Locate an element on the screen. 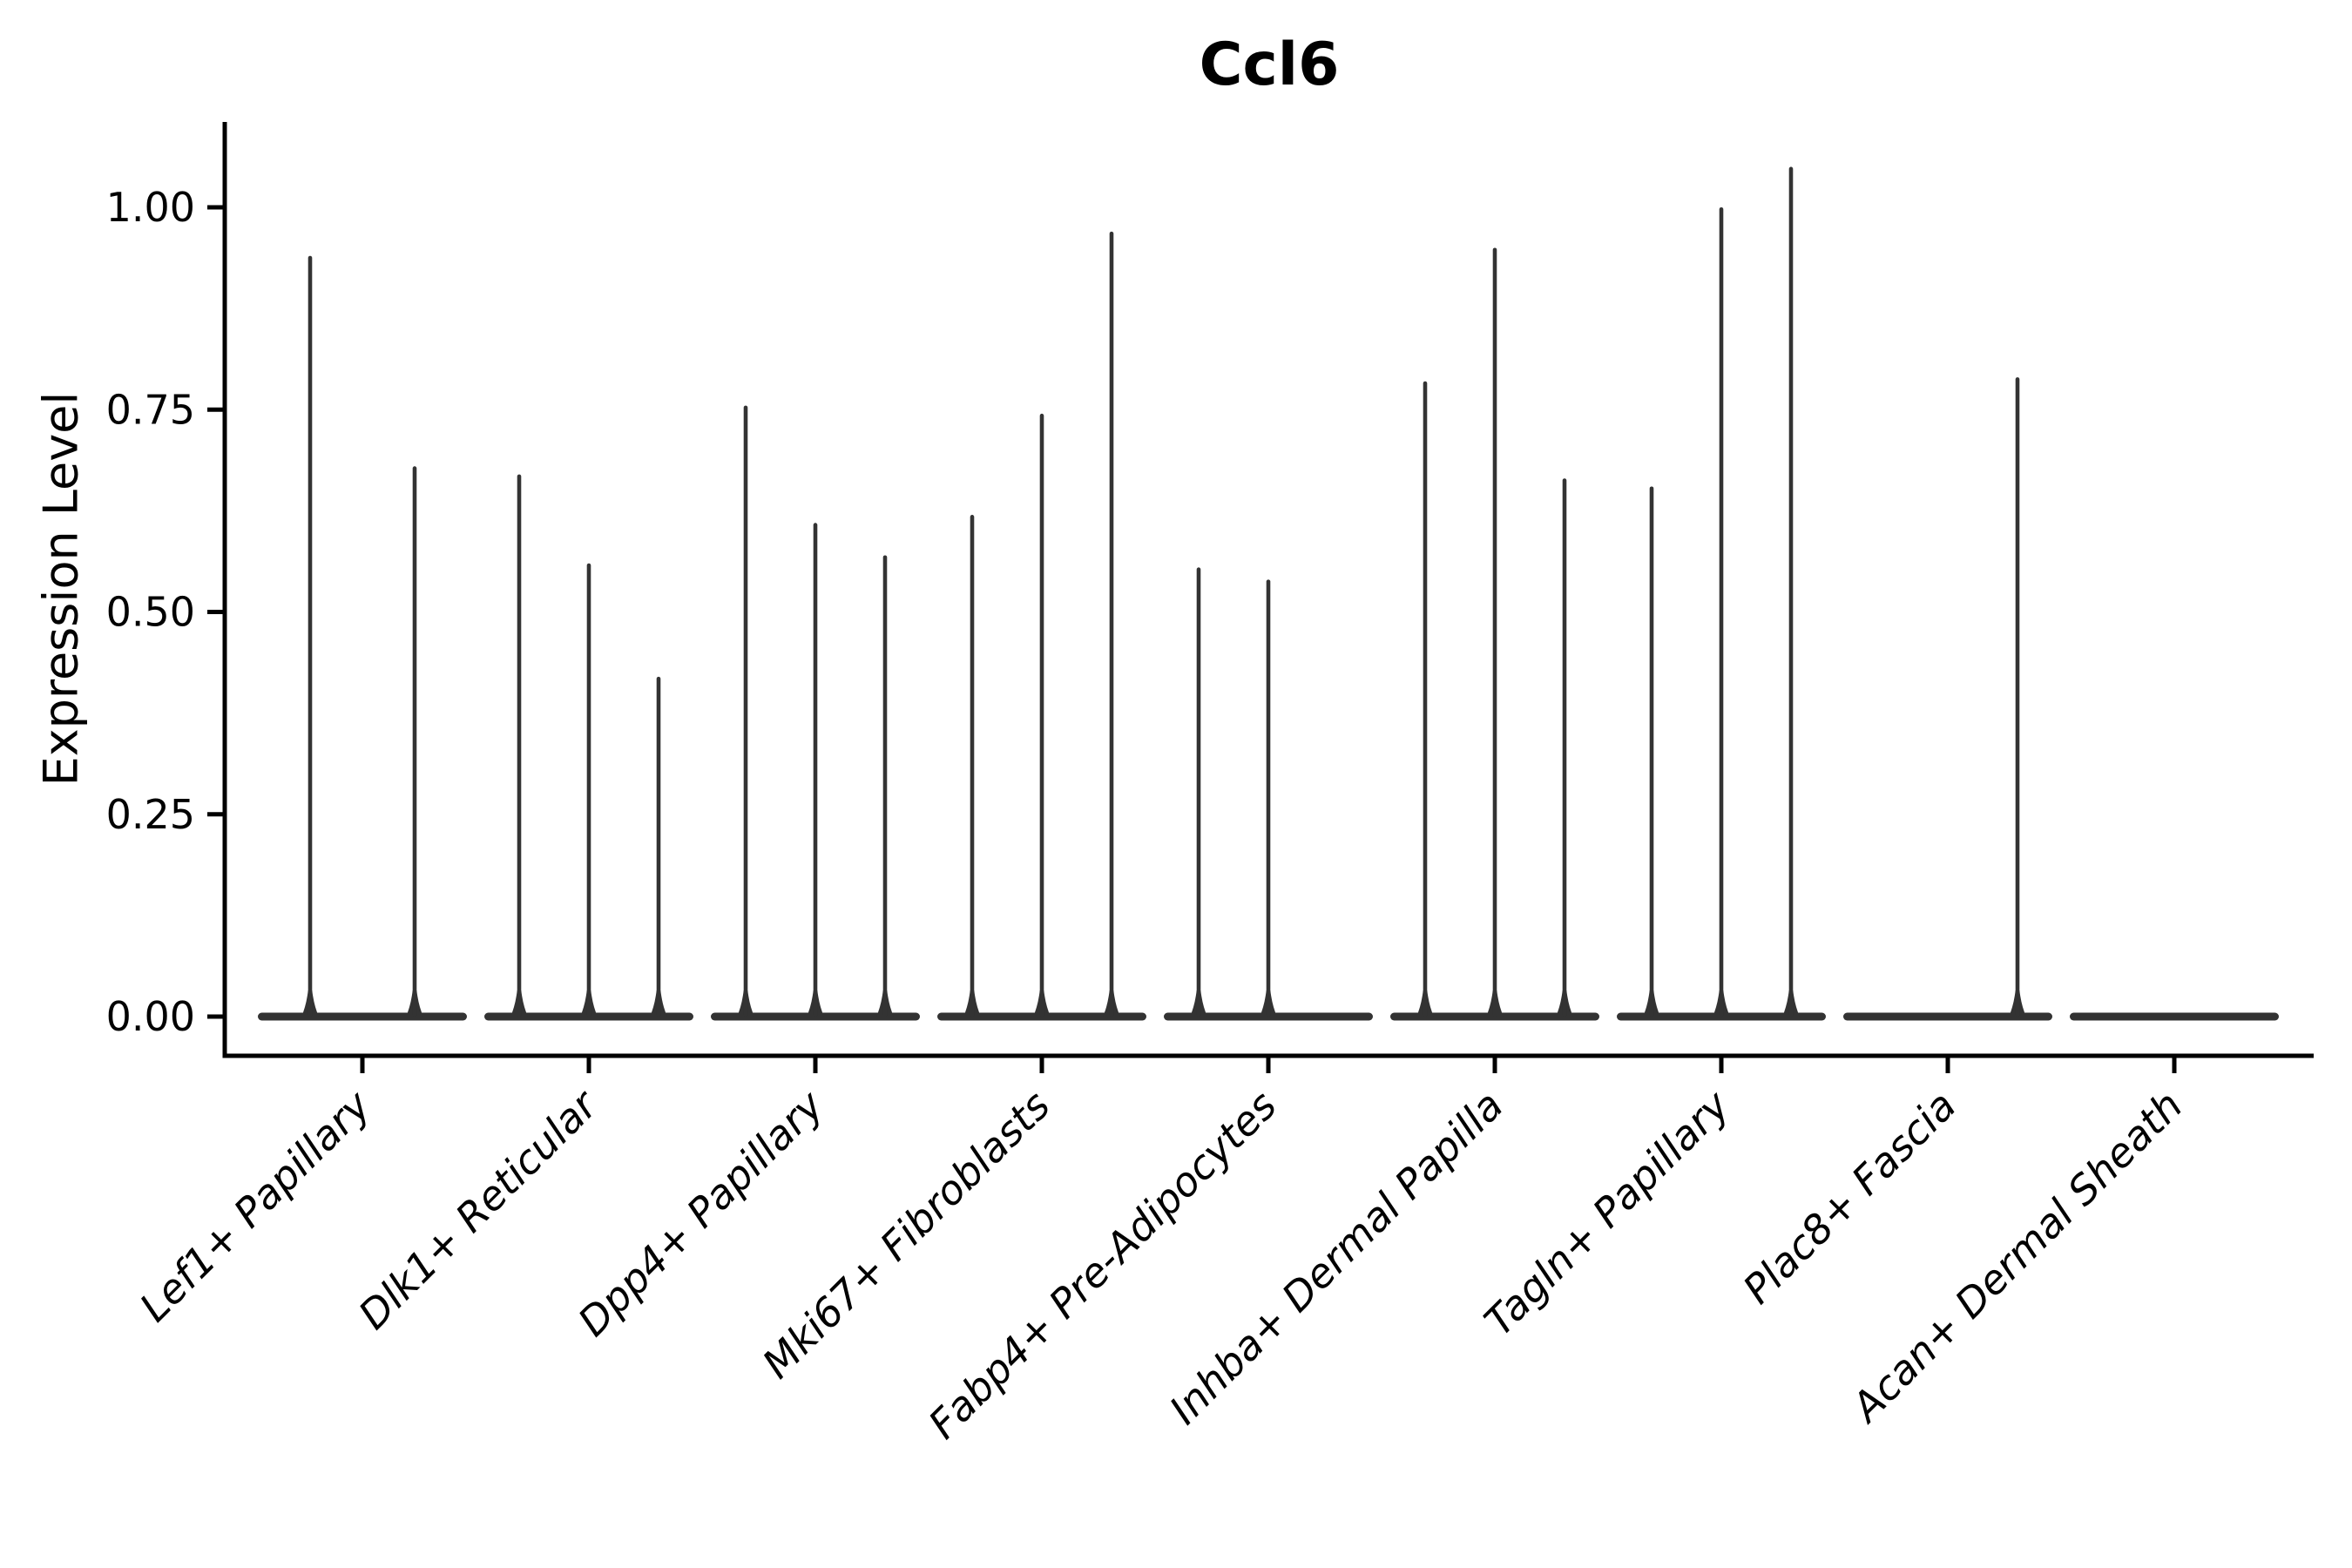  chart-title: Ccl6 is located at coordinates (1270, 64).